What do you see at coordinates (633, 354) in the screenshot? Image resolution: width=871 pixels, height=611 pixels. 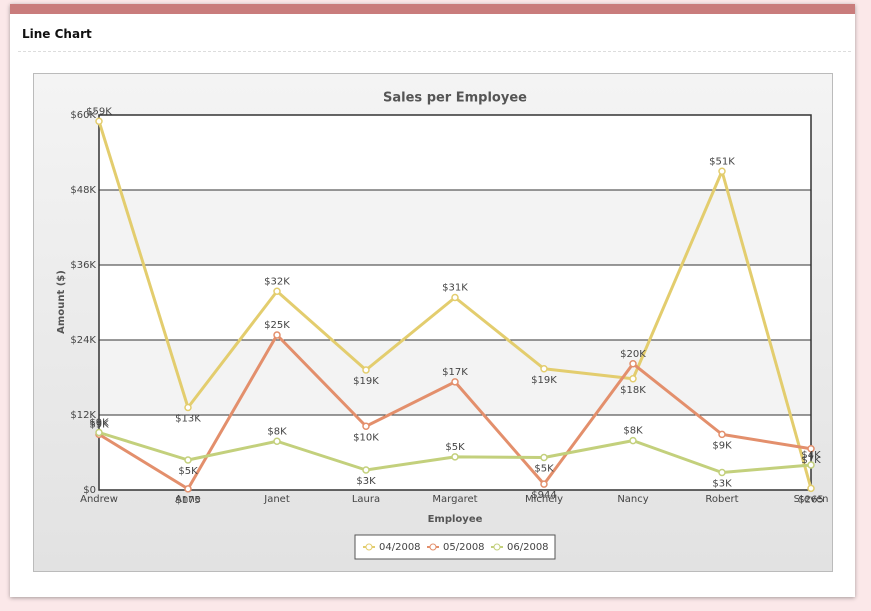 I see `data-label: $20K` at bounding box center [633, 354].